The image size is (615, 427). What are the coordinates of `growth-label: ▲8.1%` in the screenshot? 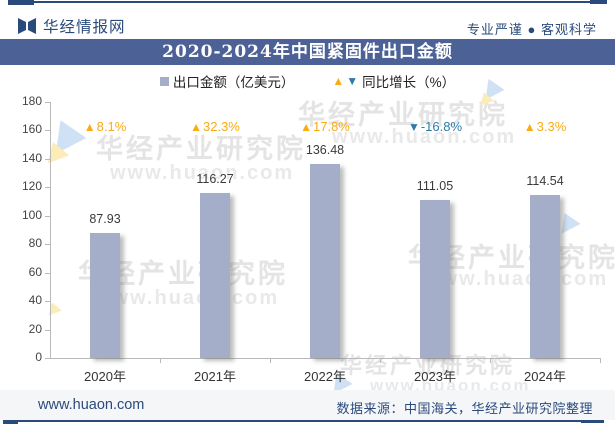 It's located at (105, 126).